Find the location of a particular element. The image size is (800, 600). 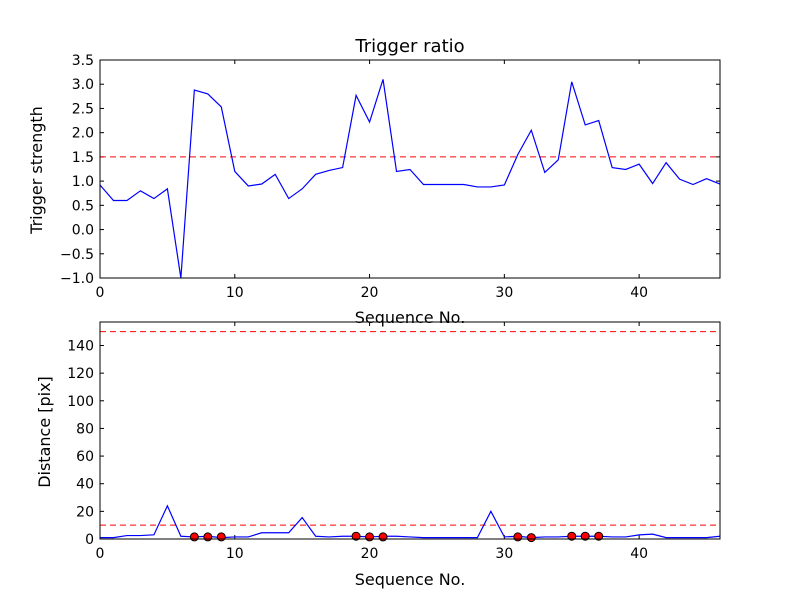

y-tick-label: 120 is located at coordinates (80, 374).